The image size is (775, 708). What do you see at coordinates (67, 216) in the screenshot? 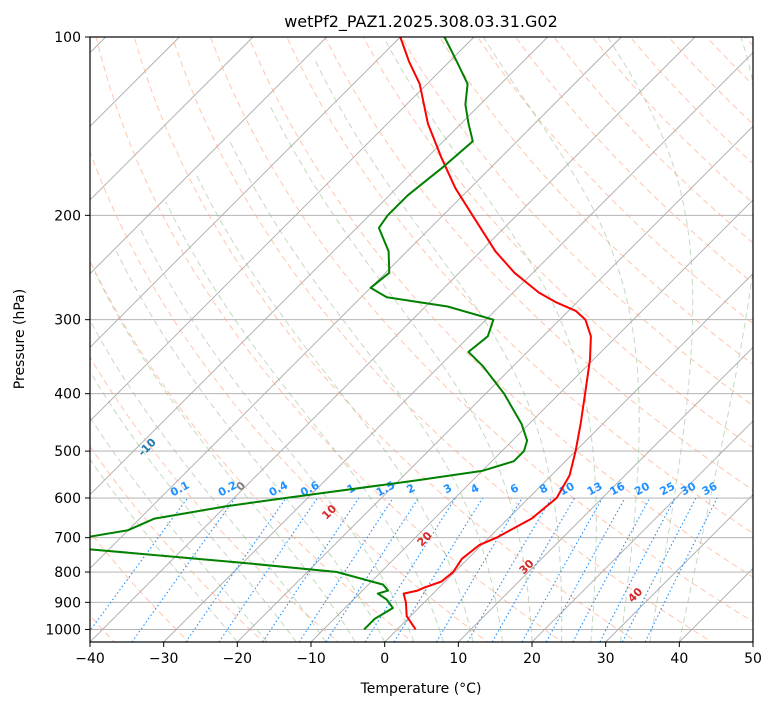
I see `y-tick-label: 200` at bounding box center [67, 216].